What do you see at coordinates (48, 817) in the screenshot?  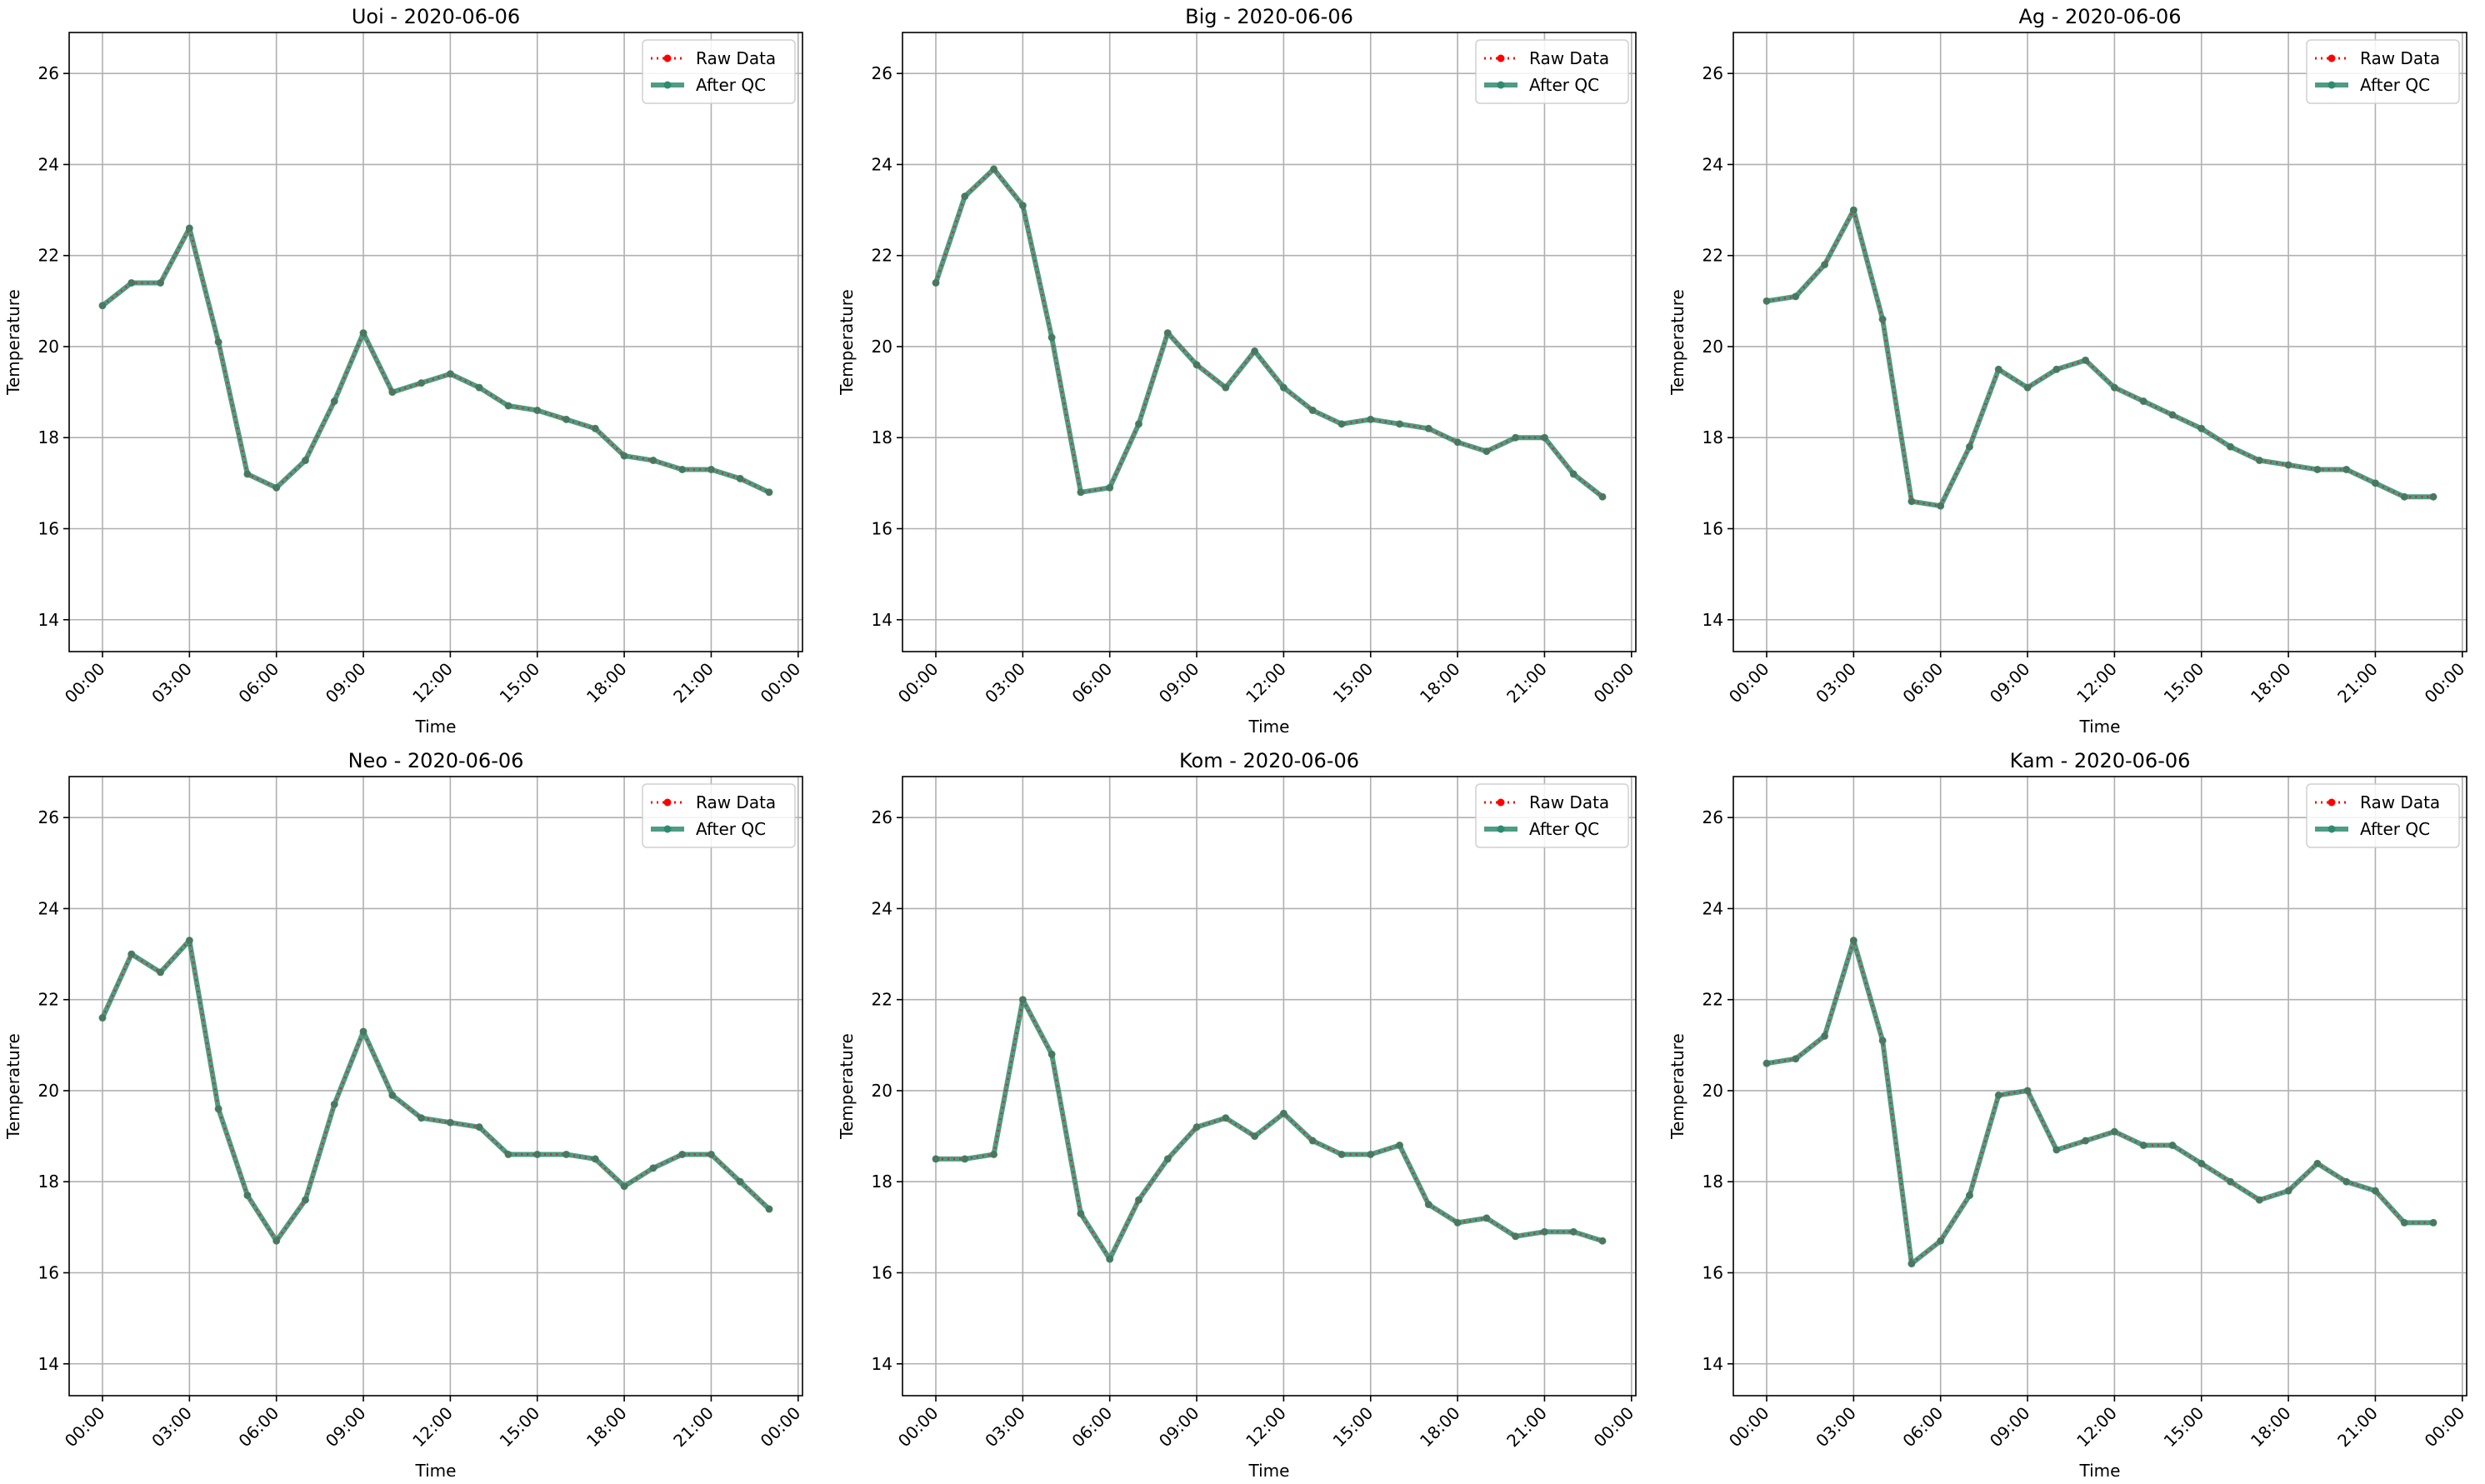 I see `y-tick-label: 26` at bounding box center [48, 817].